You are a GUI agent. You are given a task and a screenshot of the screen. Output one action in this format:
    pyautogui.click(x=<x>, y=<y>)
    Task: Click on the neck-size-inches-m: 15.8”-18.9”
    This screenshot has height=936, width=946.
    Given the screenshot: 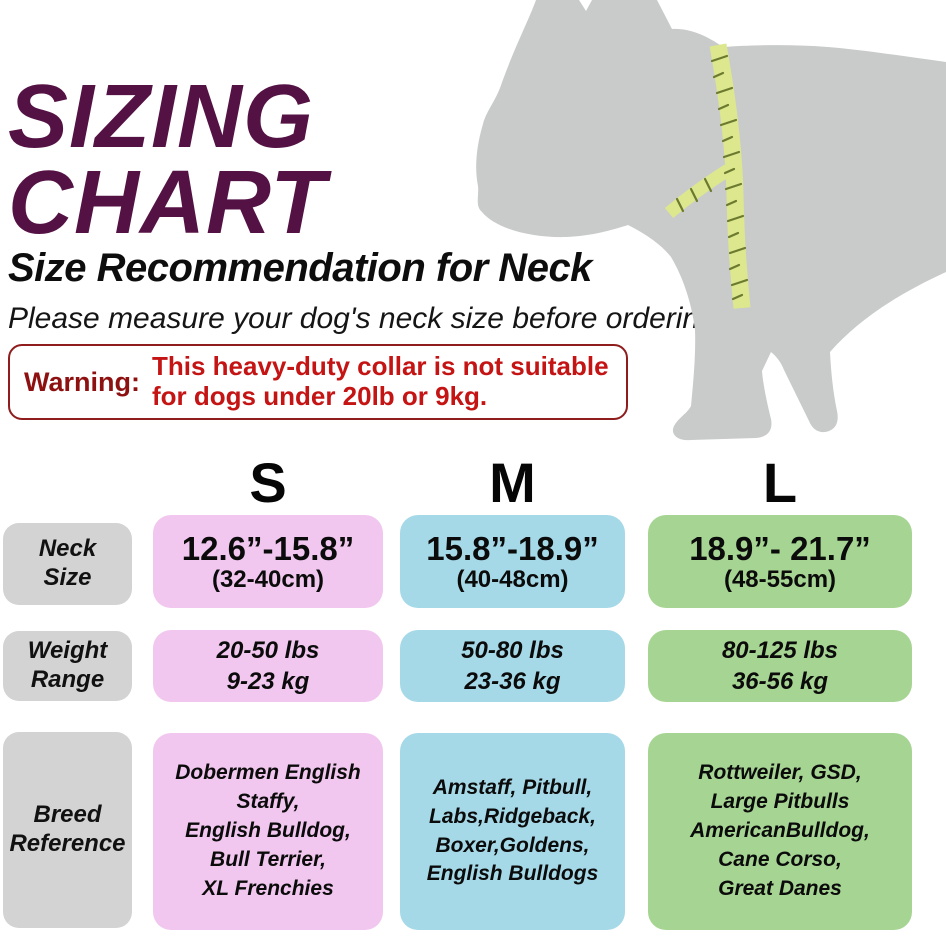 What is the action you would take?
    pyautogui.click(x=512, y=548)
    